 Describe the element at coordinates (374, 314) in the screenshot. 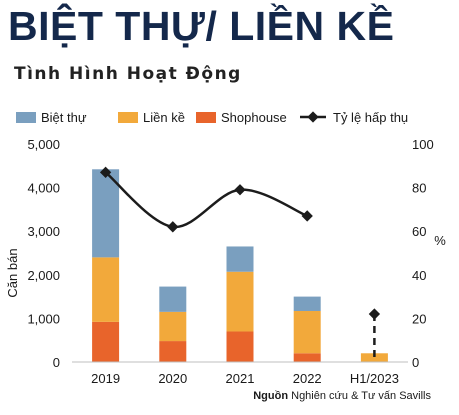

I see `absorption-dashed-point` at that location.